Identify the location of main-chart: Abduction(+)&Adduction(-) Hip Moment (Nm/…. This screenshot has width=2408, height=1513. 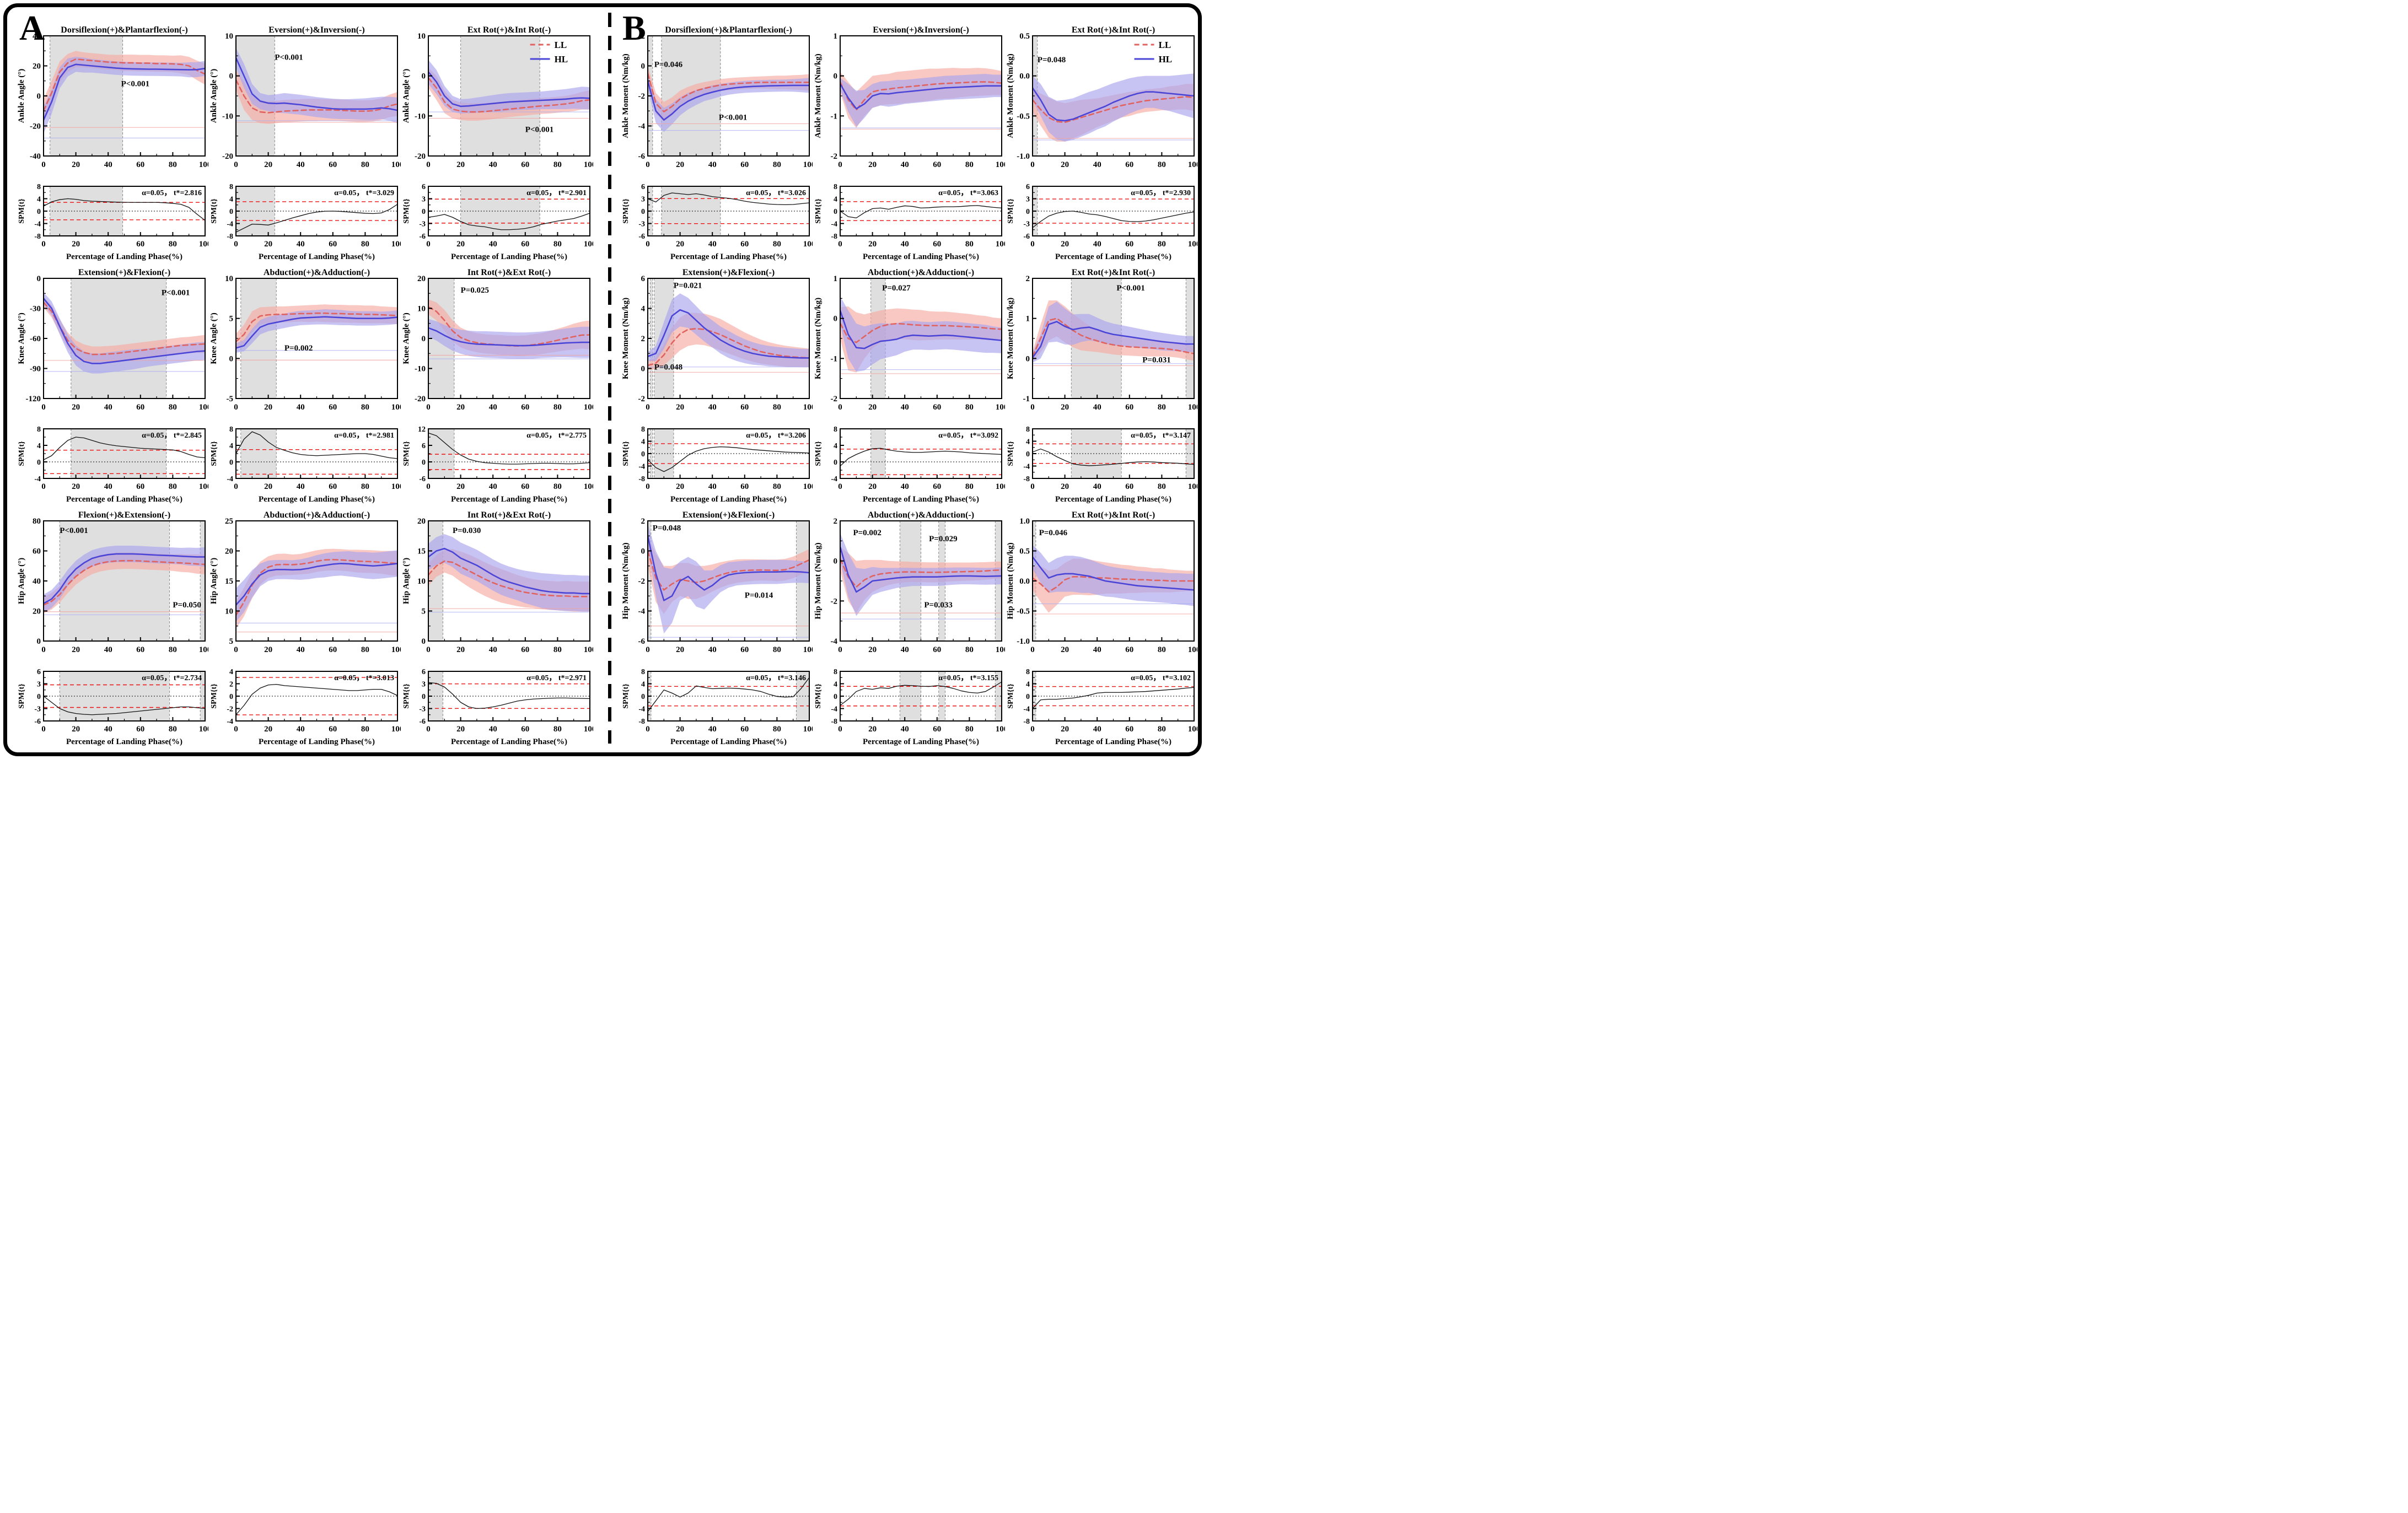
(911, 582).